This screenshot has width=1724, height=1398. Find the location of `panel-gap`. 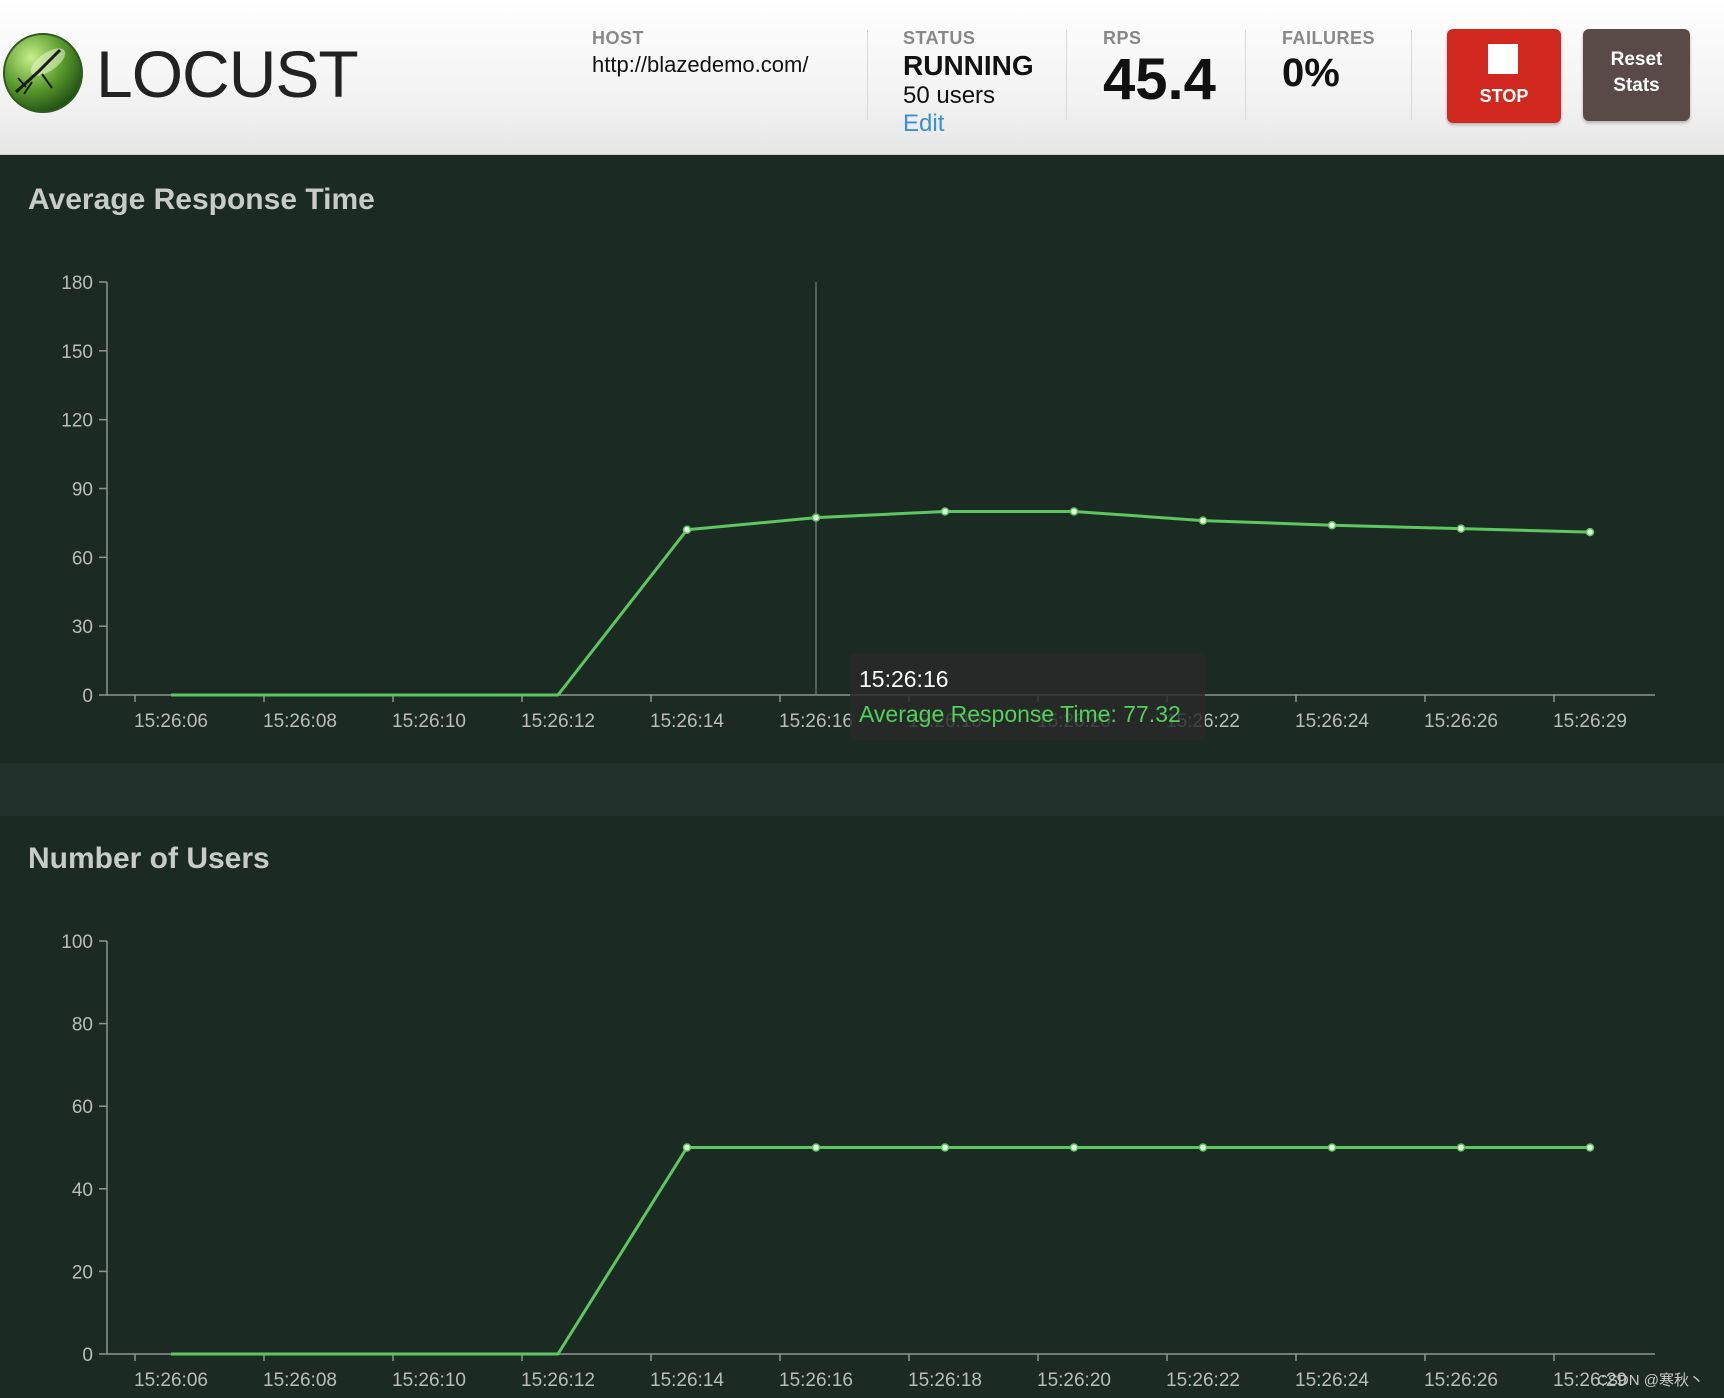

panel-gap is located at coordinates (862, 789).